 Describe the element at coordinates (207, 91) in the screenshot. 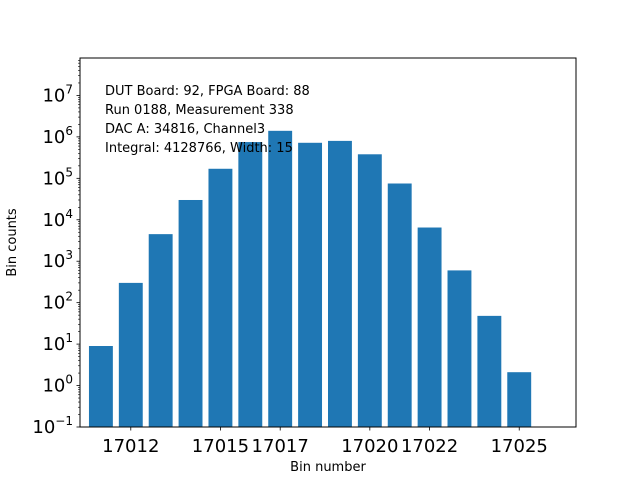

I see `annotation-line: DUT Board: 92, FPGA Board: 88` at that location.